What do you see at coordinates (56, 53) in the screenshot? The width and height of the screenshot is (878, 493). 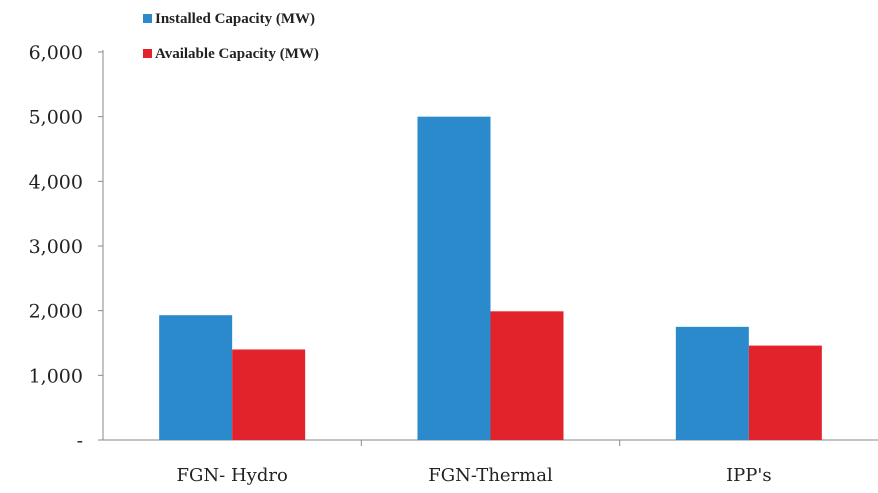 I see `y-tick-label: 6,000` at bounding box center [56, 53].